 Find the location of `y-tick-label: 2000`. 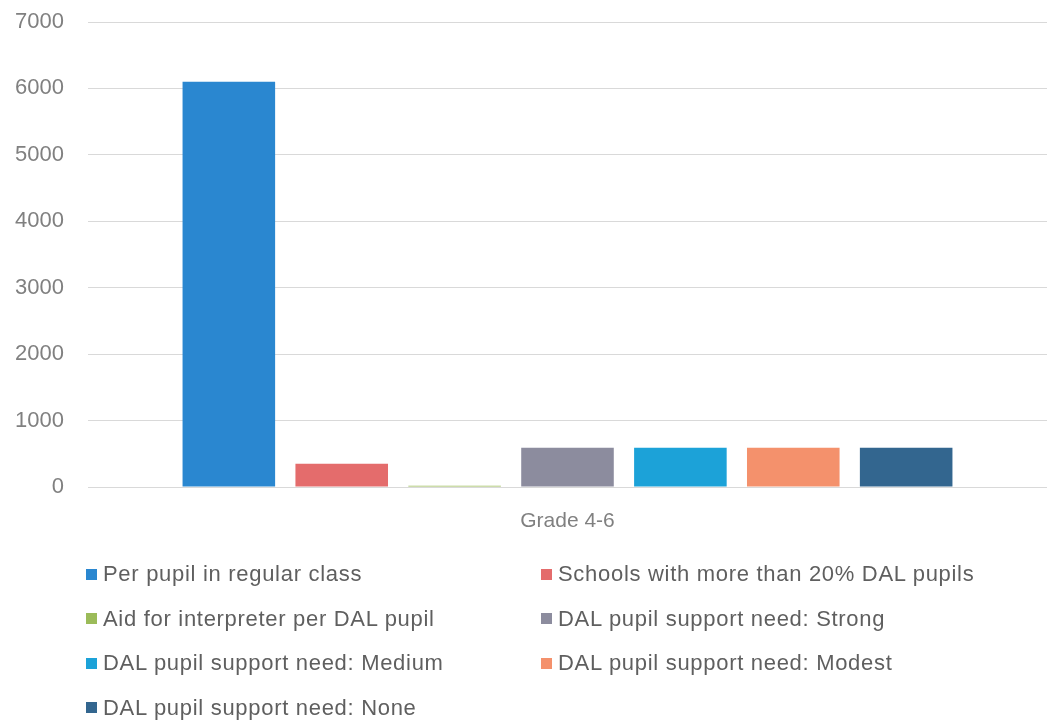

y-tick-label: 2000 is located at coordinates (39, 353).